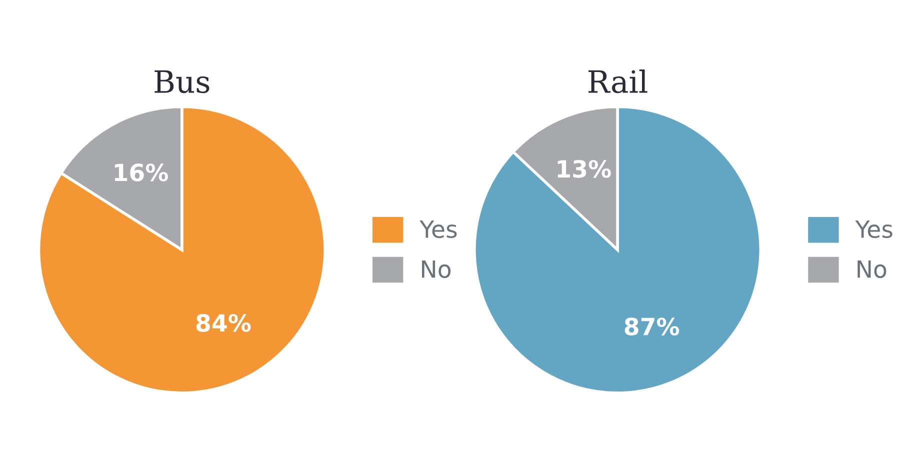  What do you see at coordinates (141, 173) in the screenshot?
I see `data-label: 16%` at bounding box center [141, 173].